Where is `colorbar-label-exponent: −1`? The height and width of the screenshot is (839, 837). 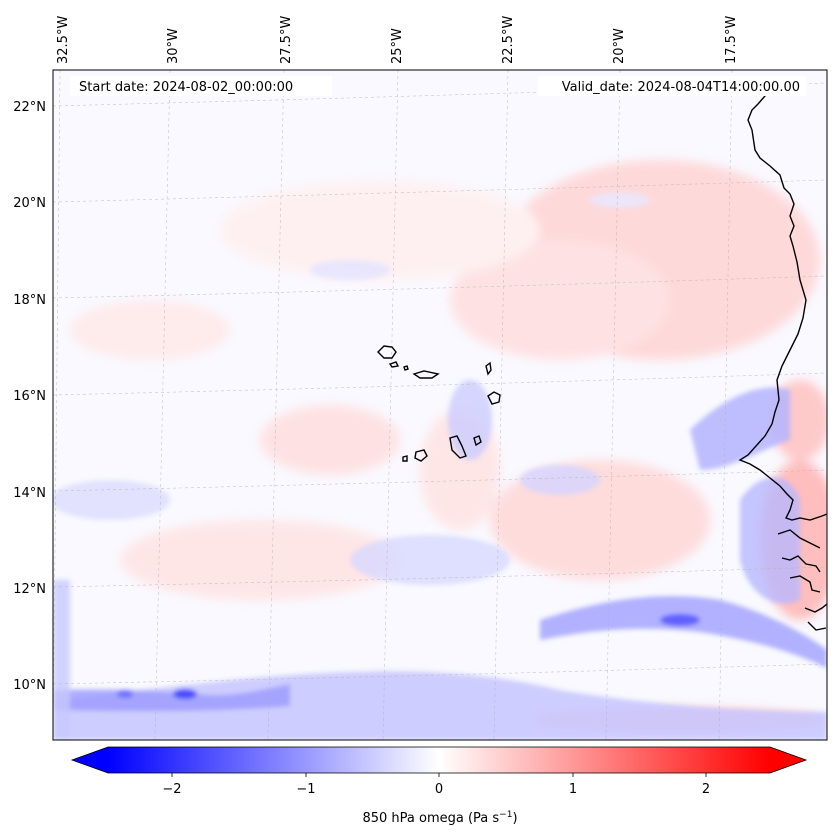 colorbar-label-exponent: −1 is located at coordinates (505, 815).